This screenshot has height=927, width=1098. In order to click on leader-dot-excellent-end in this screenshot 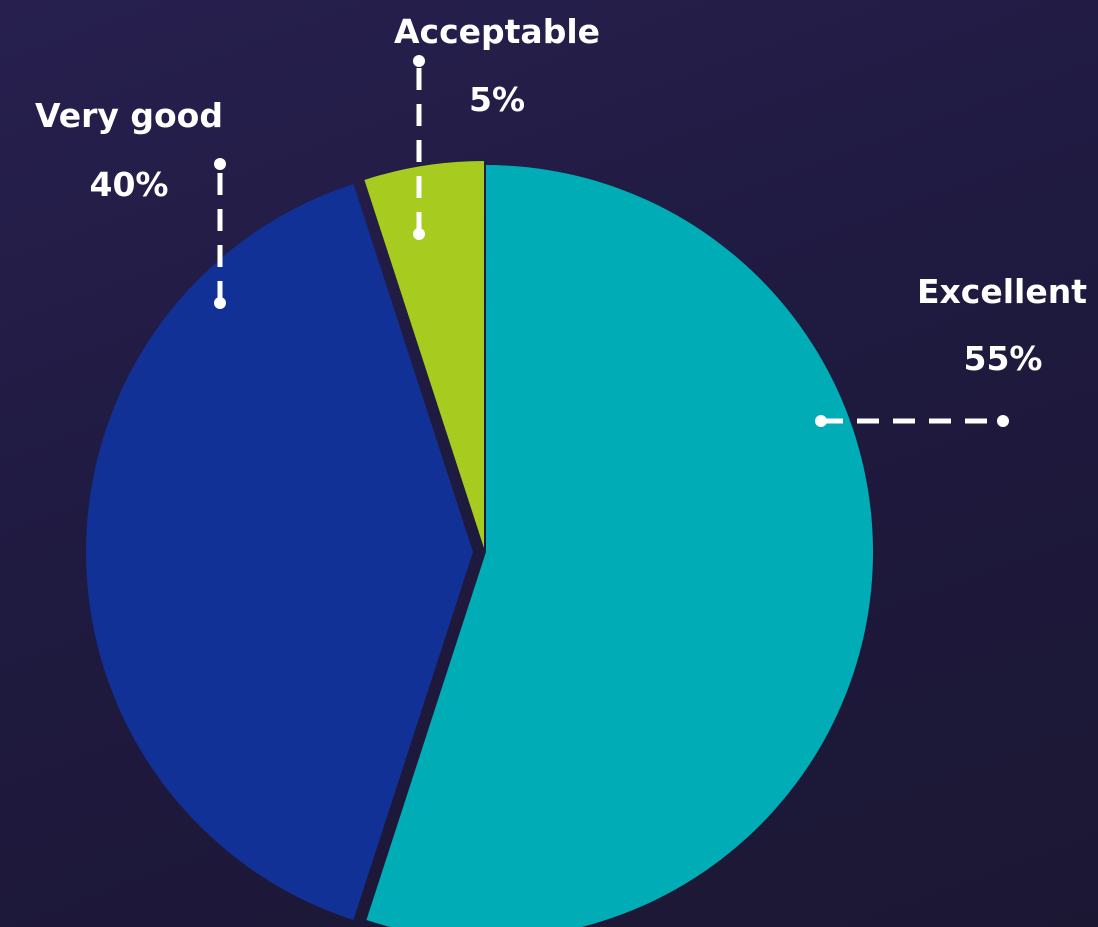, I will do `click(1003, 421)`.